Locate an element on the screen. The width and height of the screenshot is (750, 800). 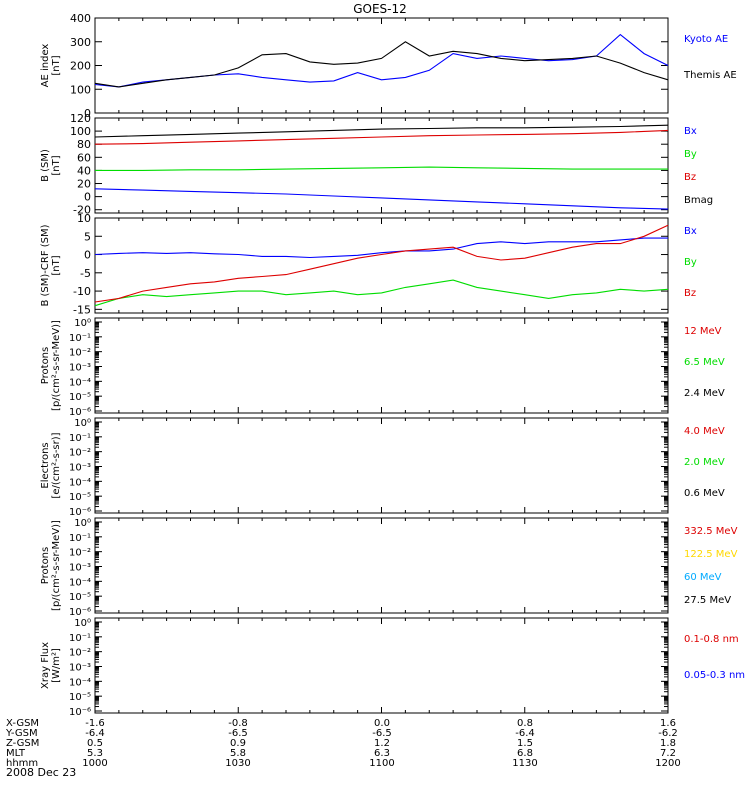
ephem-label-z-gsm: Z-GSM is located at coordinates (22, 743).